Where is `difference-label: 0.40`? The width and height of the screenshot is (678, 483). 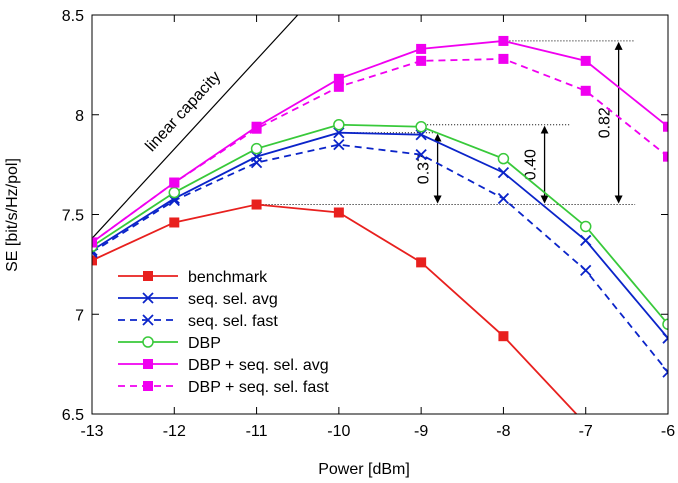
difference-label: 0.40 is located at coordinates (531, 164).